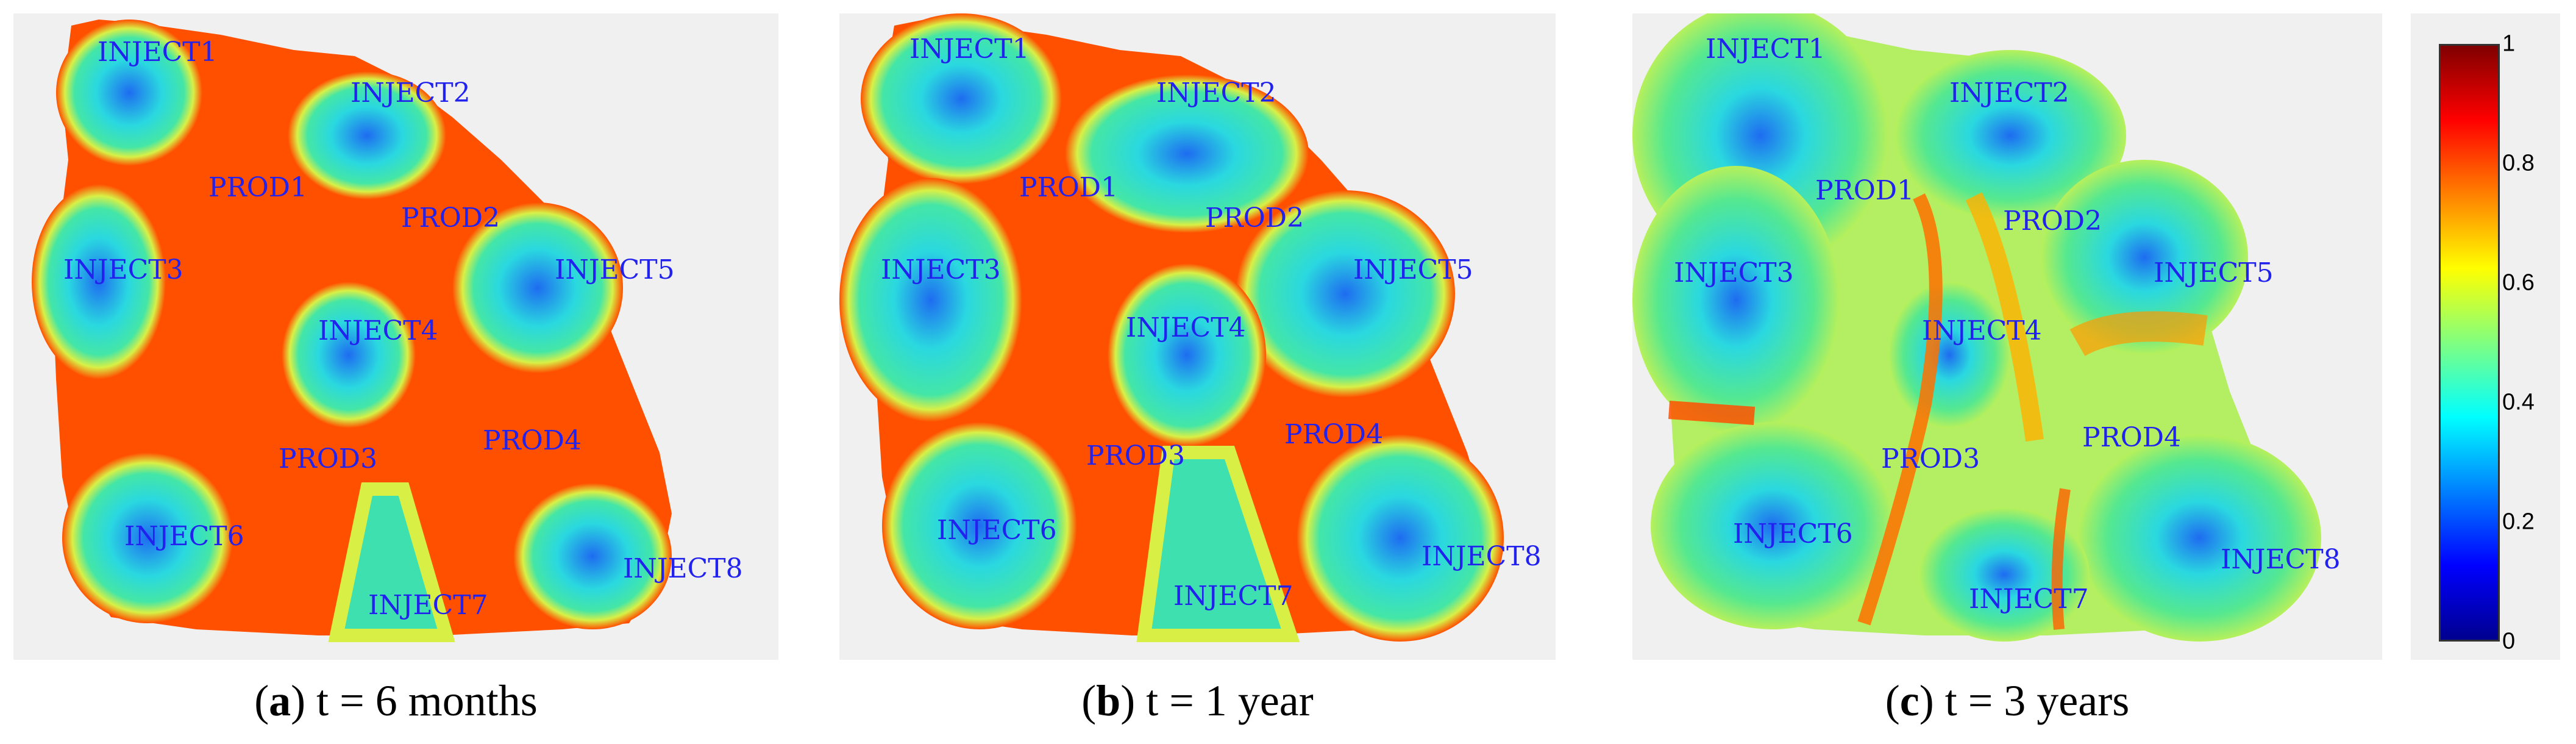 The width and height of the screenshot is (2576, 744). Describe the element at coordinates (1108, 700) in the screenshot. I see `caption-letter: b` at that location.